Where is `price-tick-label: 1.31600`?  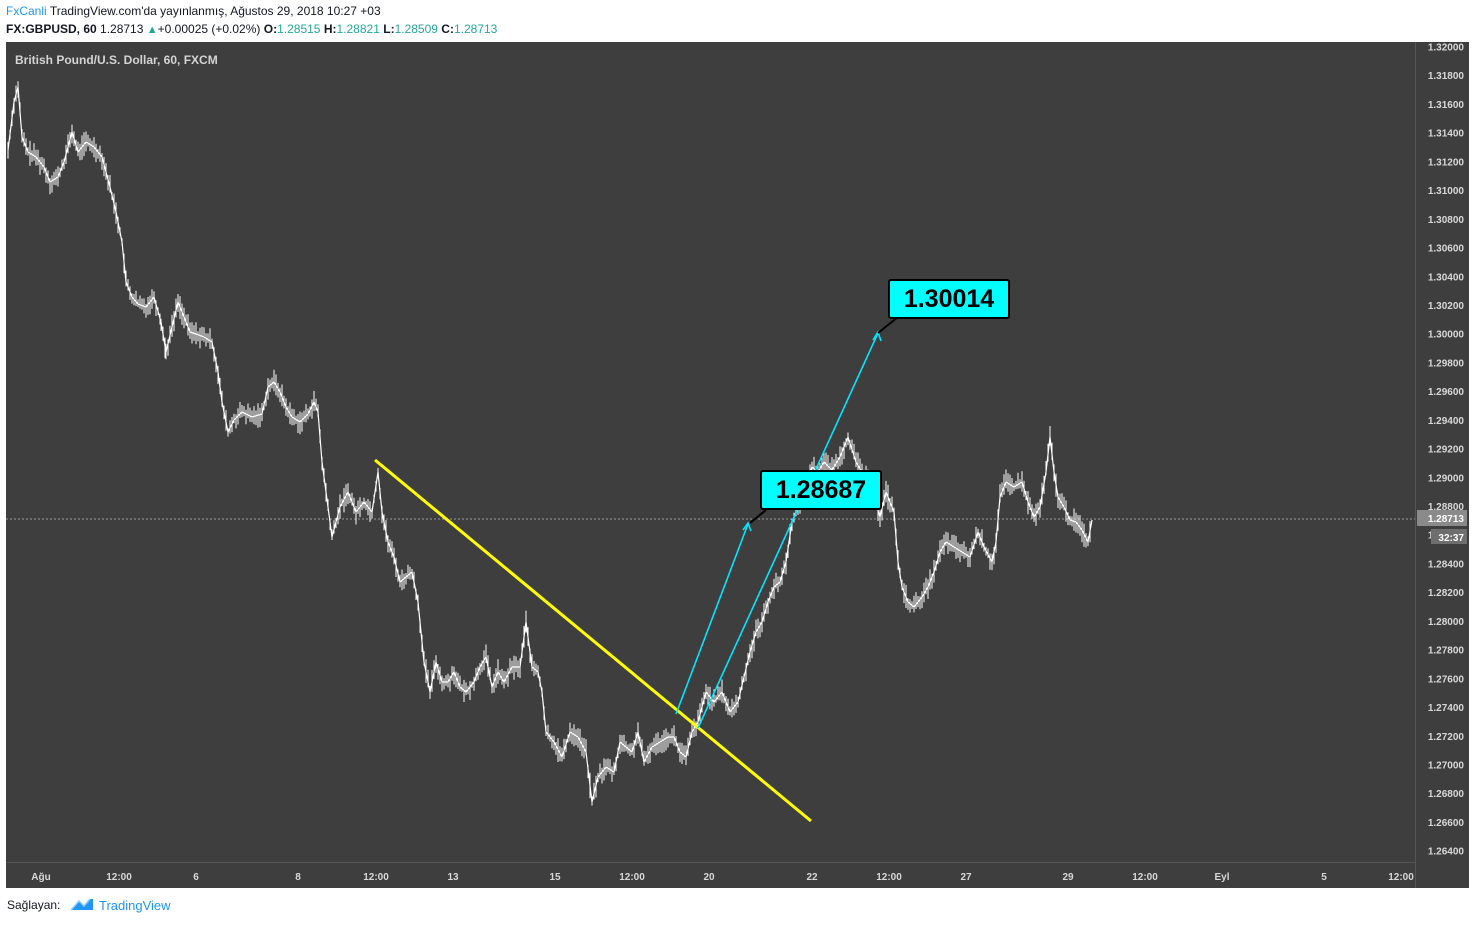 price-tick-label: 1.31600 is located at coordinates (1446, 105).